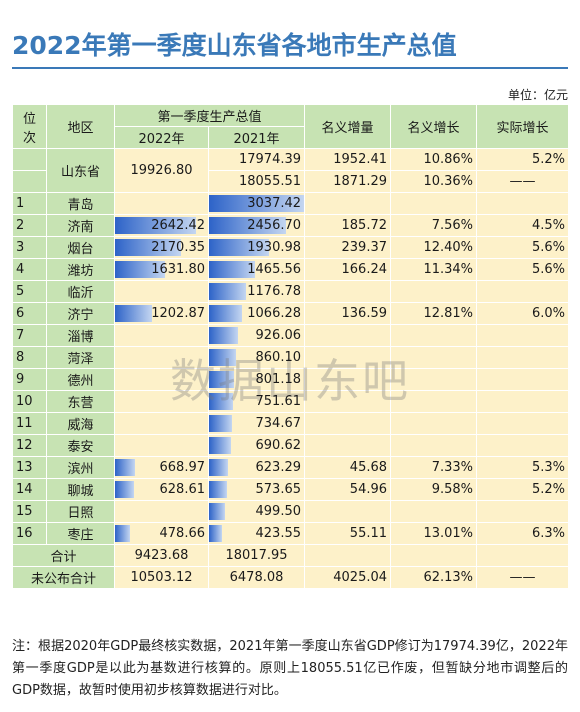 The height and width of the screenshot is (712, 580). I want to click on city-real-growth: 6.0%, so click(523, 313).